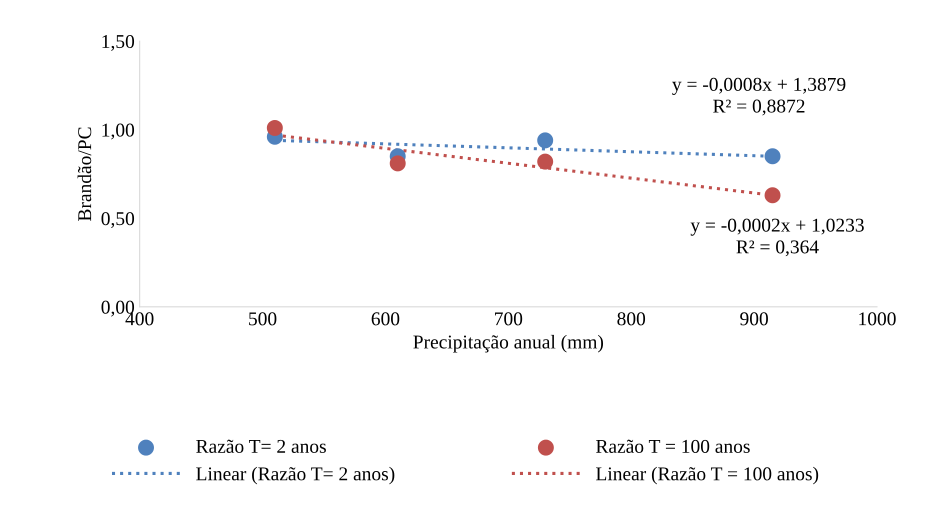  What do you see at coordinates (386, 319) in the screenshot?
I see `x-tick-label: 600` at bounding box center [386, 319].